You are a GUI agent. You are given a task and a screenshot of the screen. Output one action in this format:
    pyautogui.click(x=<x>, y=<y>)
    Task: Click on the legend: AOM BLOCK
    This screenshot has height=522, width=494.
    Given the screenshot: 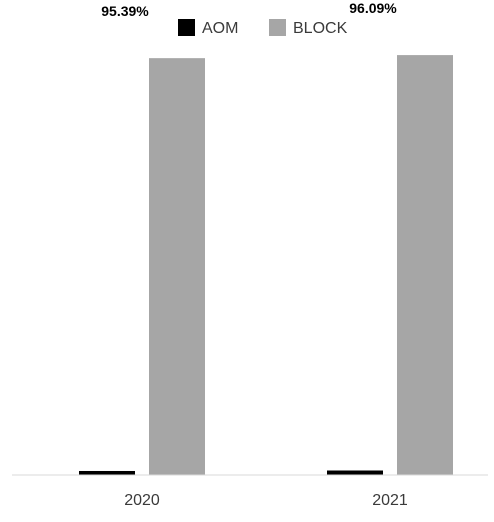 What is the action you would take?
    pyautogui.click(x=263, y=28)
    